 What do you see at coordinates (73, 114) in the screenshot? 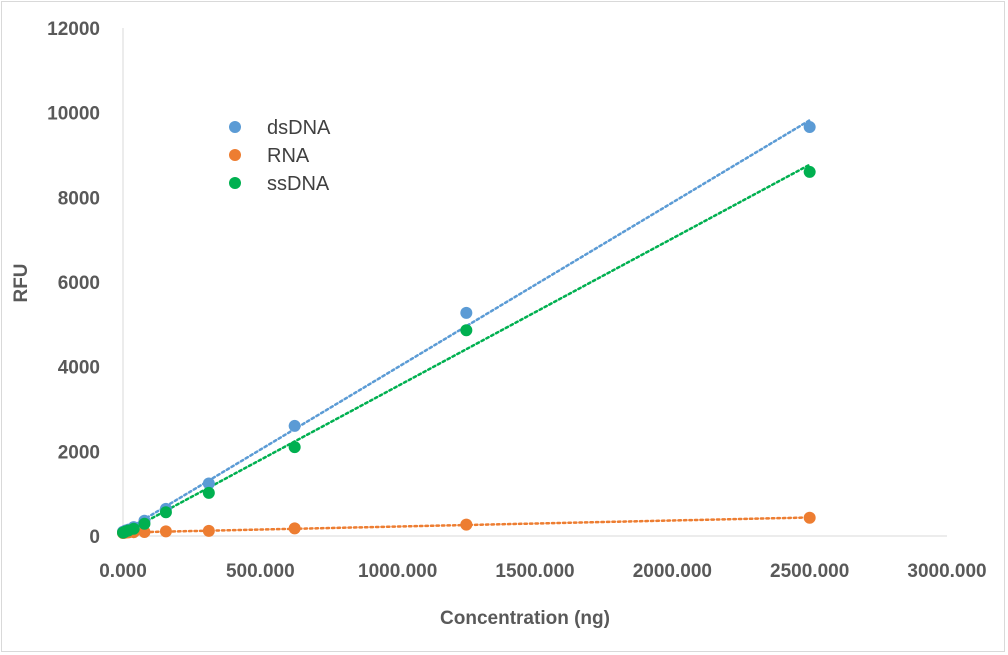
I see `y-tick-label: 10000` at bounding box center [73, 114].